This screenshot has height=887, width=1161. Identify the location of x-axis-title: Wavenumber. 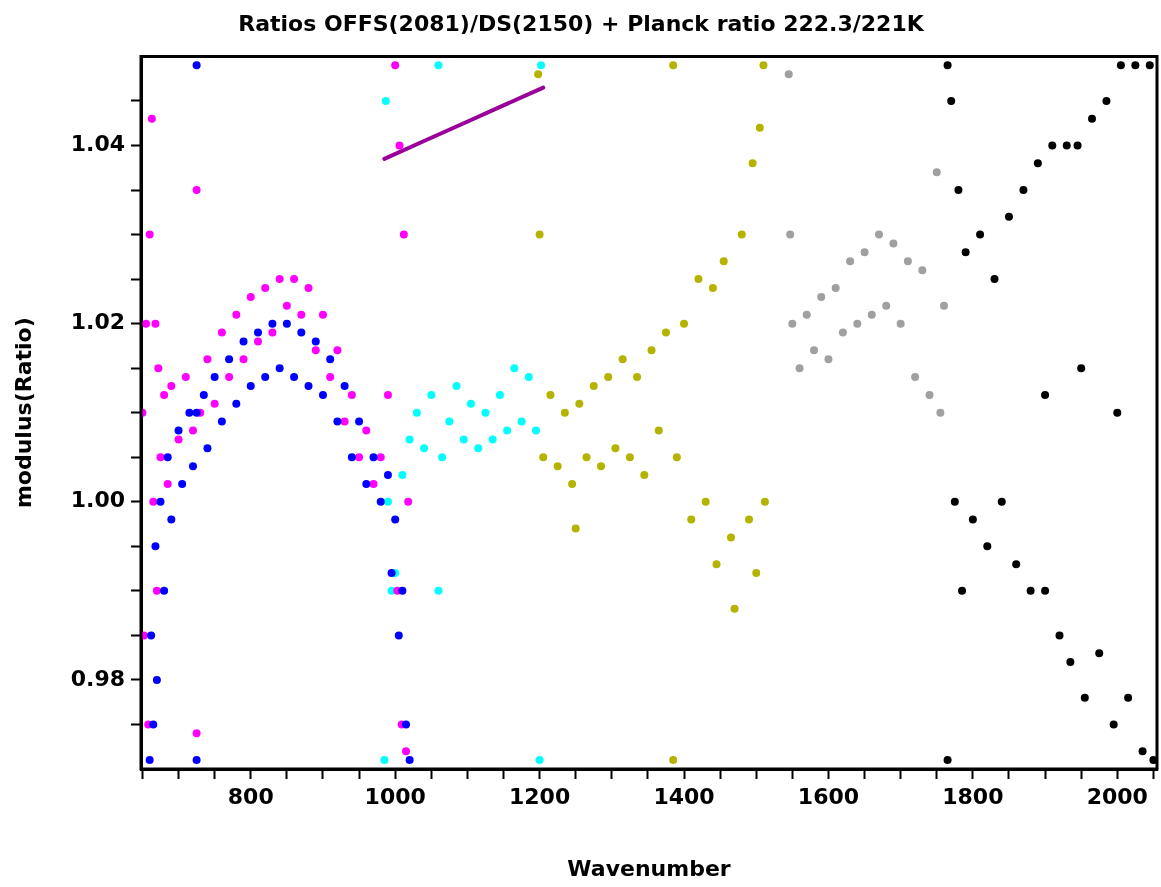
(649, 868).